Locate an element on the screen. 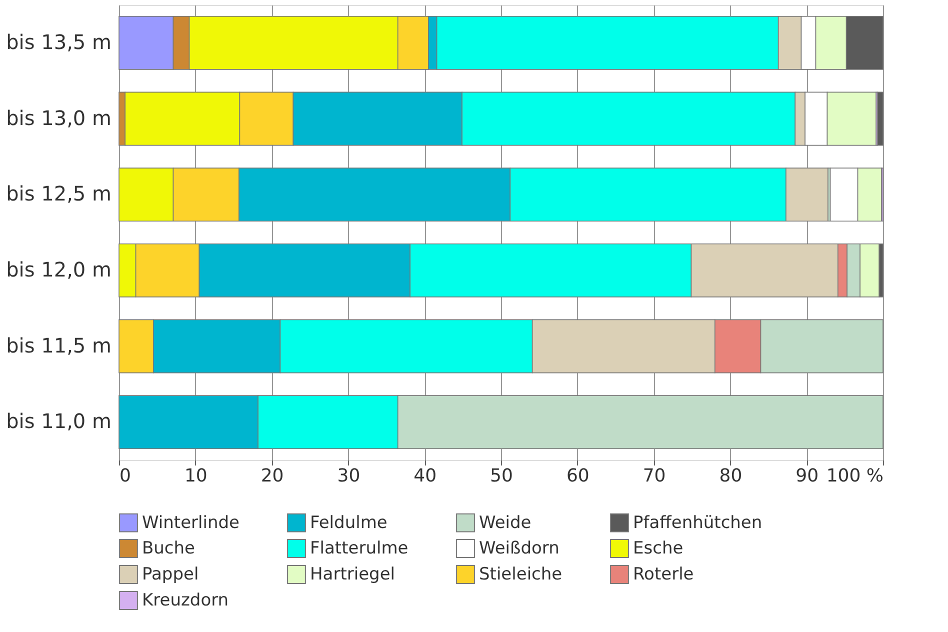  x-tick-label: 50 is located at coordinates (501, 476).